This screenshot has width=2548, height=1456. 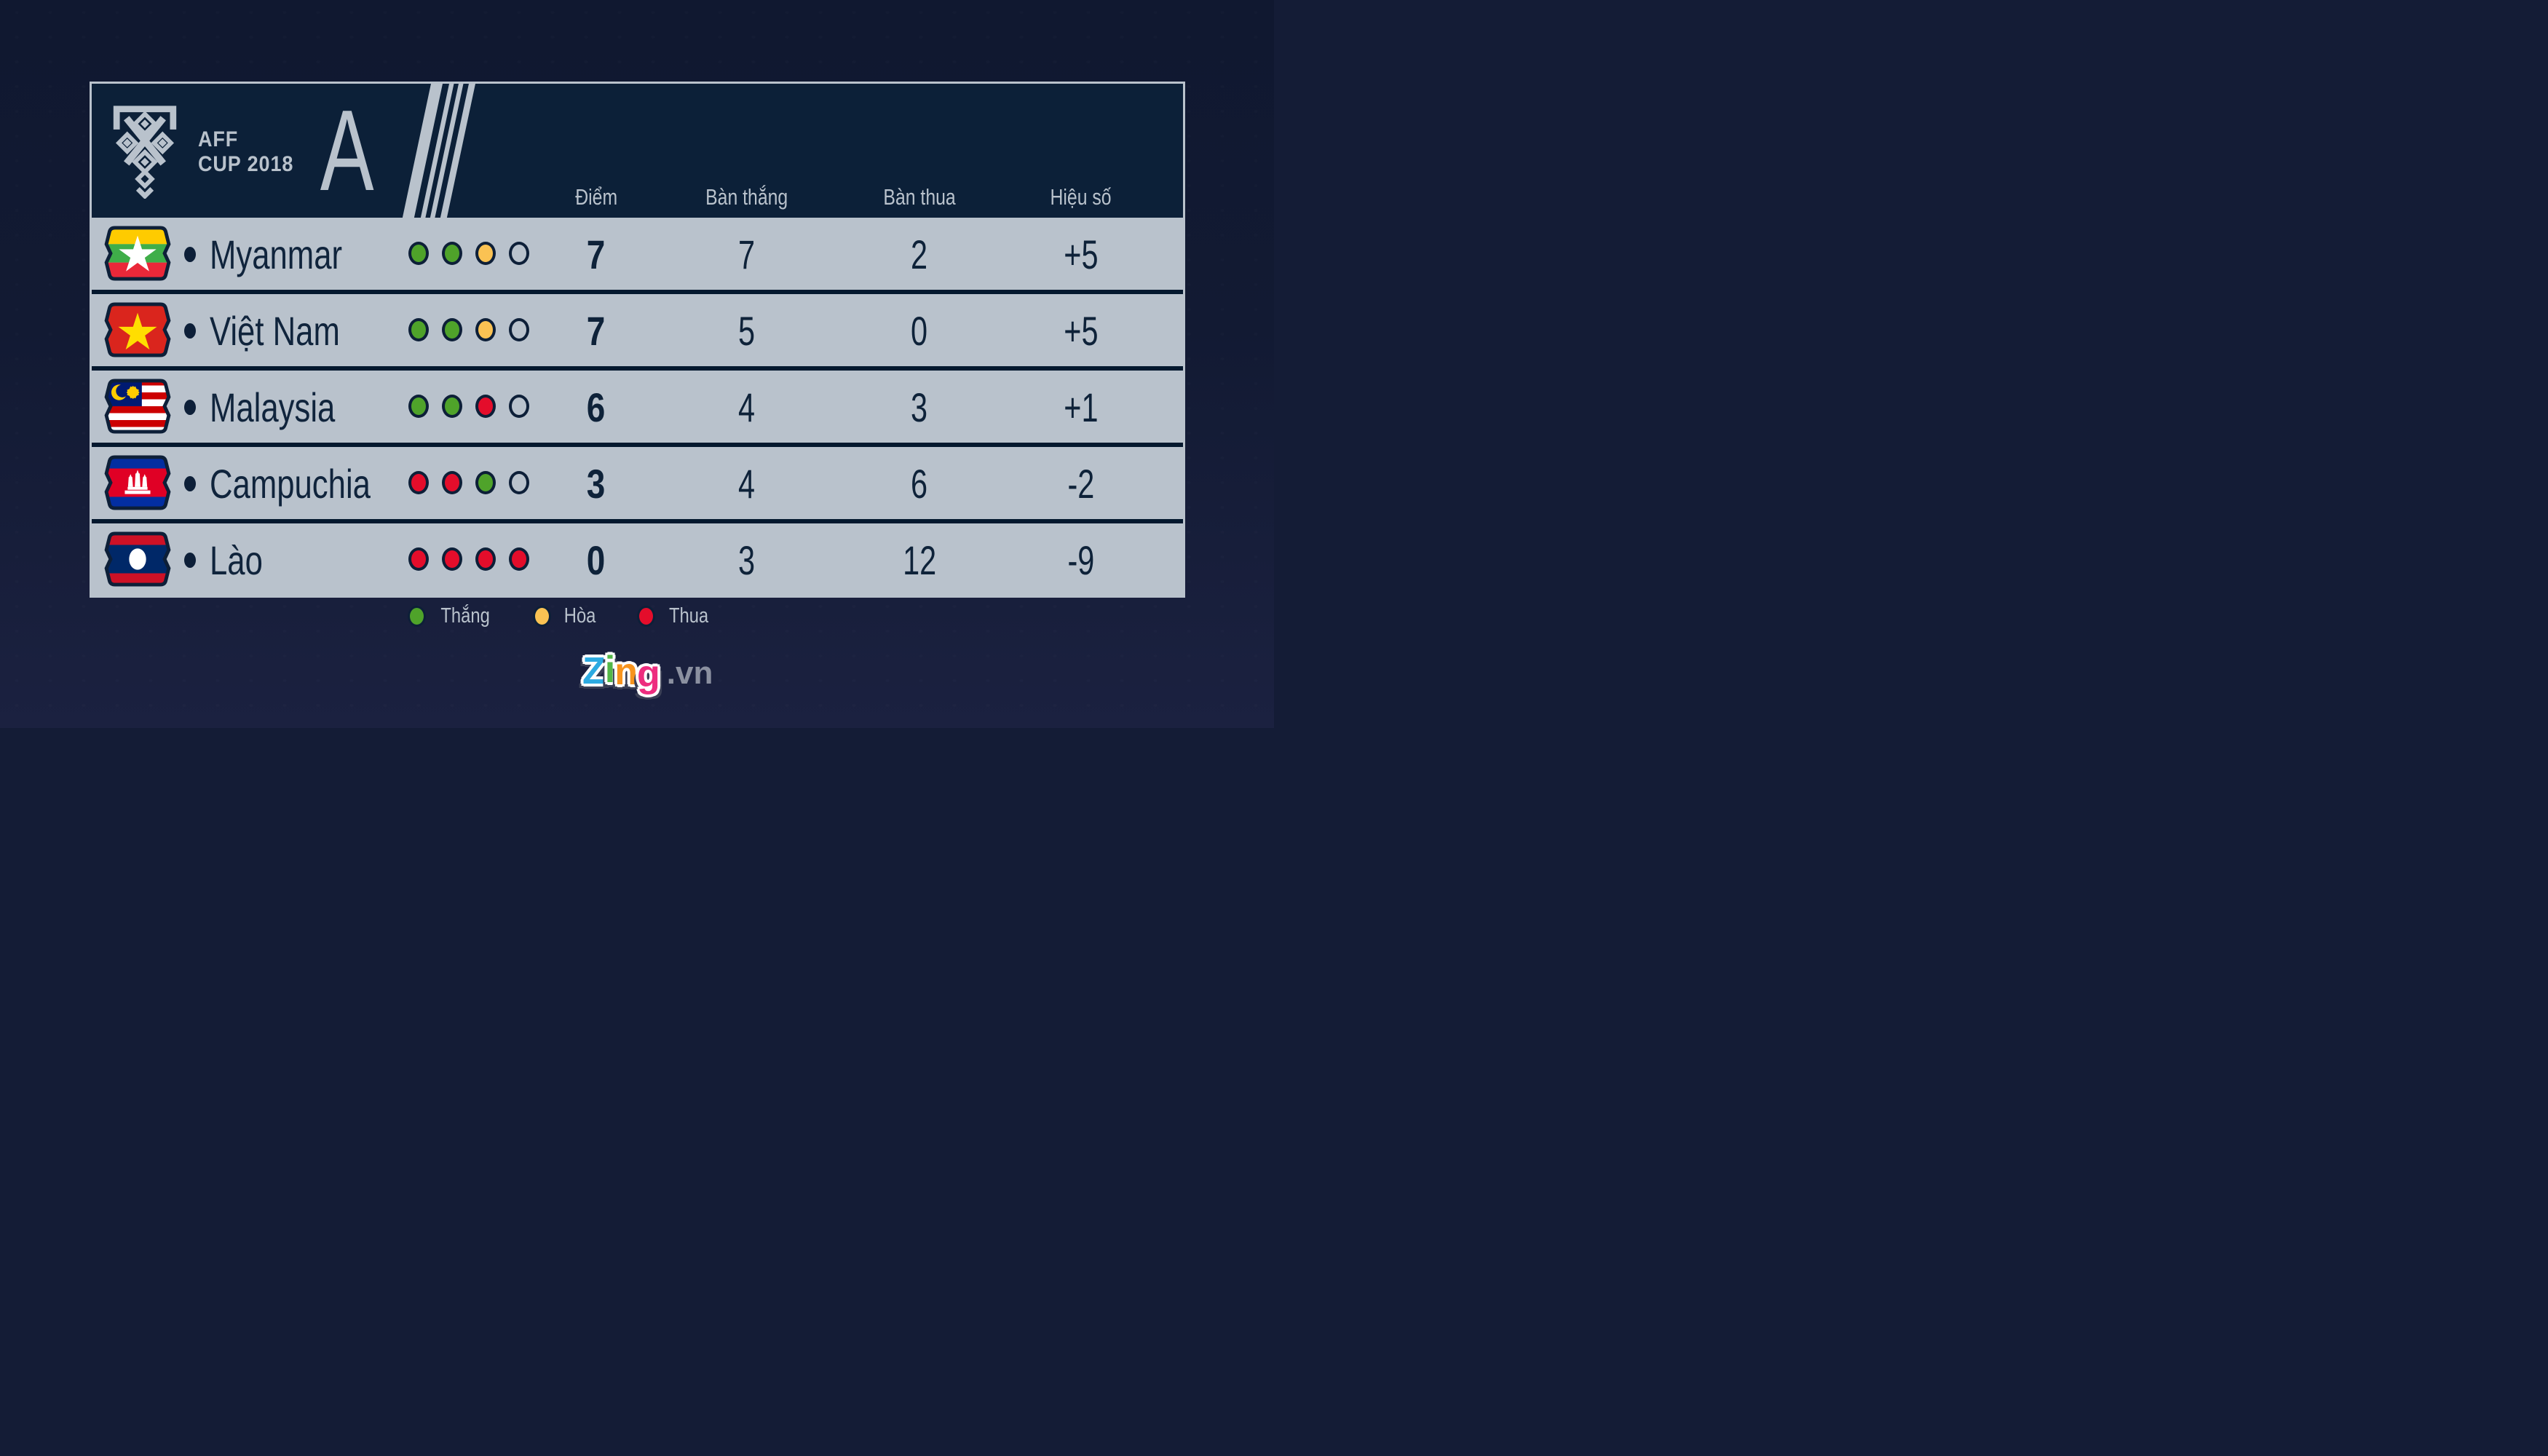 What do you see at coordinates (596, 560) in the screenshot?
I see `points-value: 0` at bounding box center [596, 560].